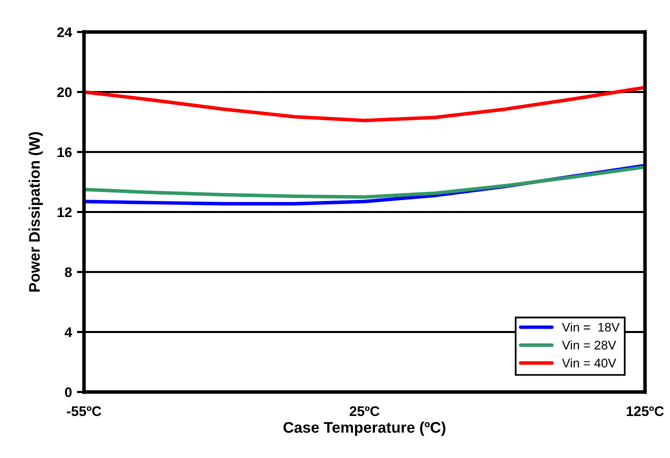 Image resolution: width=670 pixels, height=458 pixels. I want to click on x-tick-label: 25ºC, so click(365, 411).